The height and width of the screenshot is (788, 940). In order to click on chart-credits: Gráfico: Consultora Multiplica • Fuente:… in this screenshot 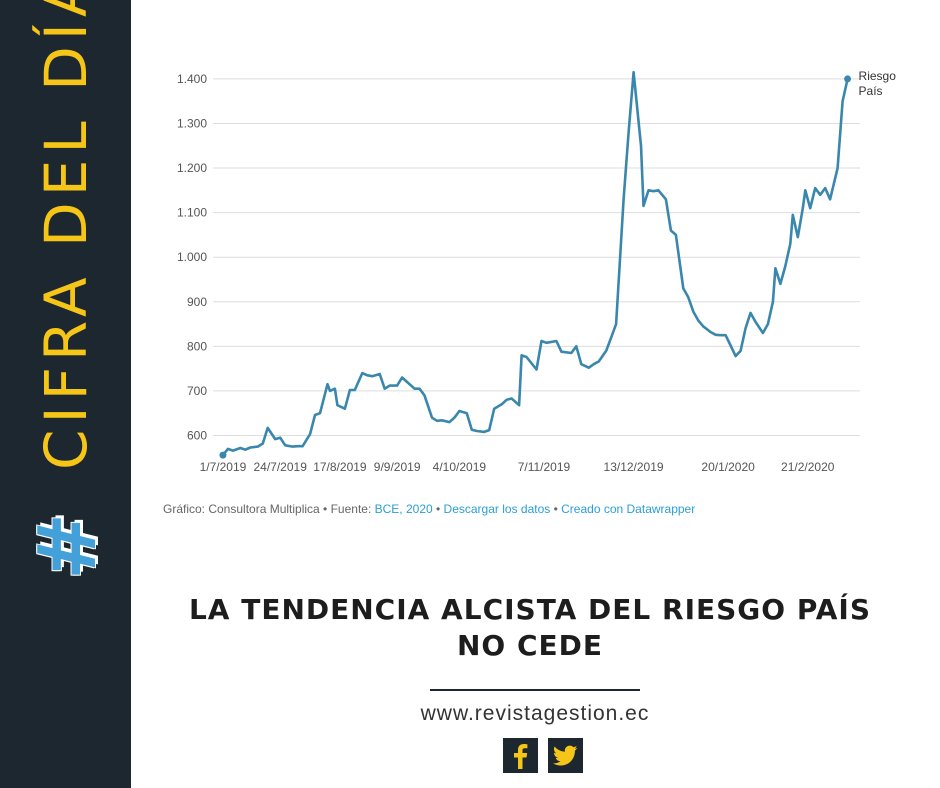, I will do `click(429, 509)`.